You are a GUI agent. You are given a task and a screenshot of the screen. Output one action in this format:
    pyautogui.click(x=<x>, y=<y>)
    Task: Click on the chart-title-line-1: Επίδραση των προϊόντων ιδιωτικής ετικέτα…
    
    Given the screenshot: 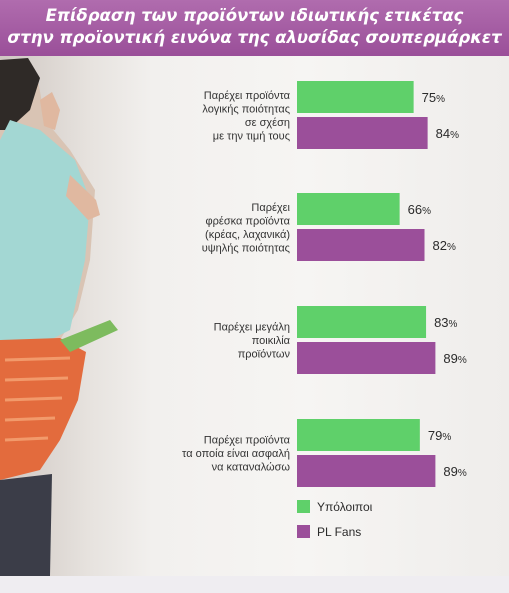 What is the action you would take?
    pyautogui.click(x=254, y=15)
    